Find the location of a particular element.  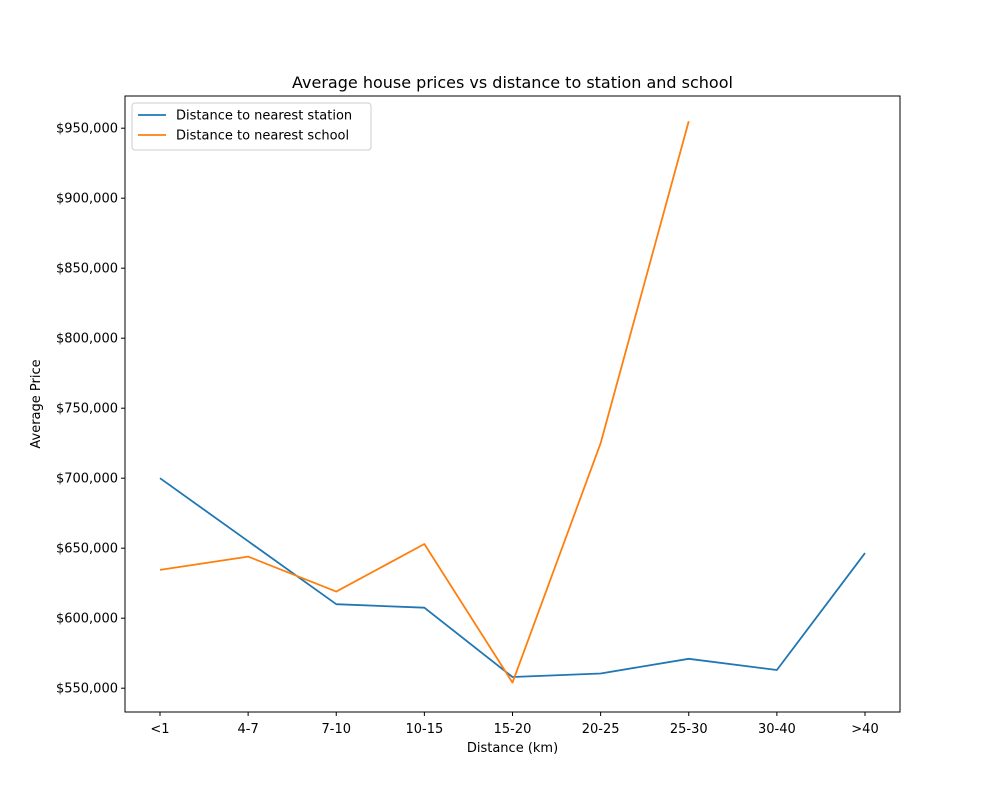

x-tick-label: 30-40 is located at coordinates (777, 729).